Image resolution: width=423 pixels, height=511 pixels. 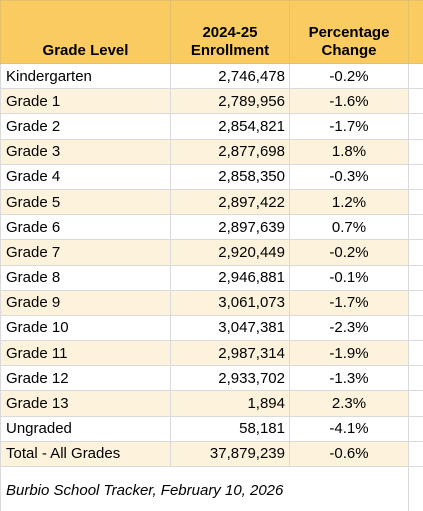 What do you see at coordinates (230, 126) in the screenshot?
I see `enrollment-cell: 2,854,821` at bounding box center [230, 126].